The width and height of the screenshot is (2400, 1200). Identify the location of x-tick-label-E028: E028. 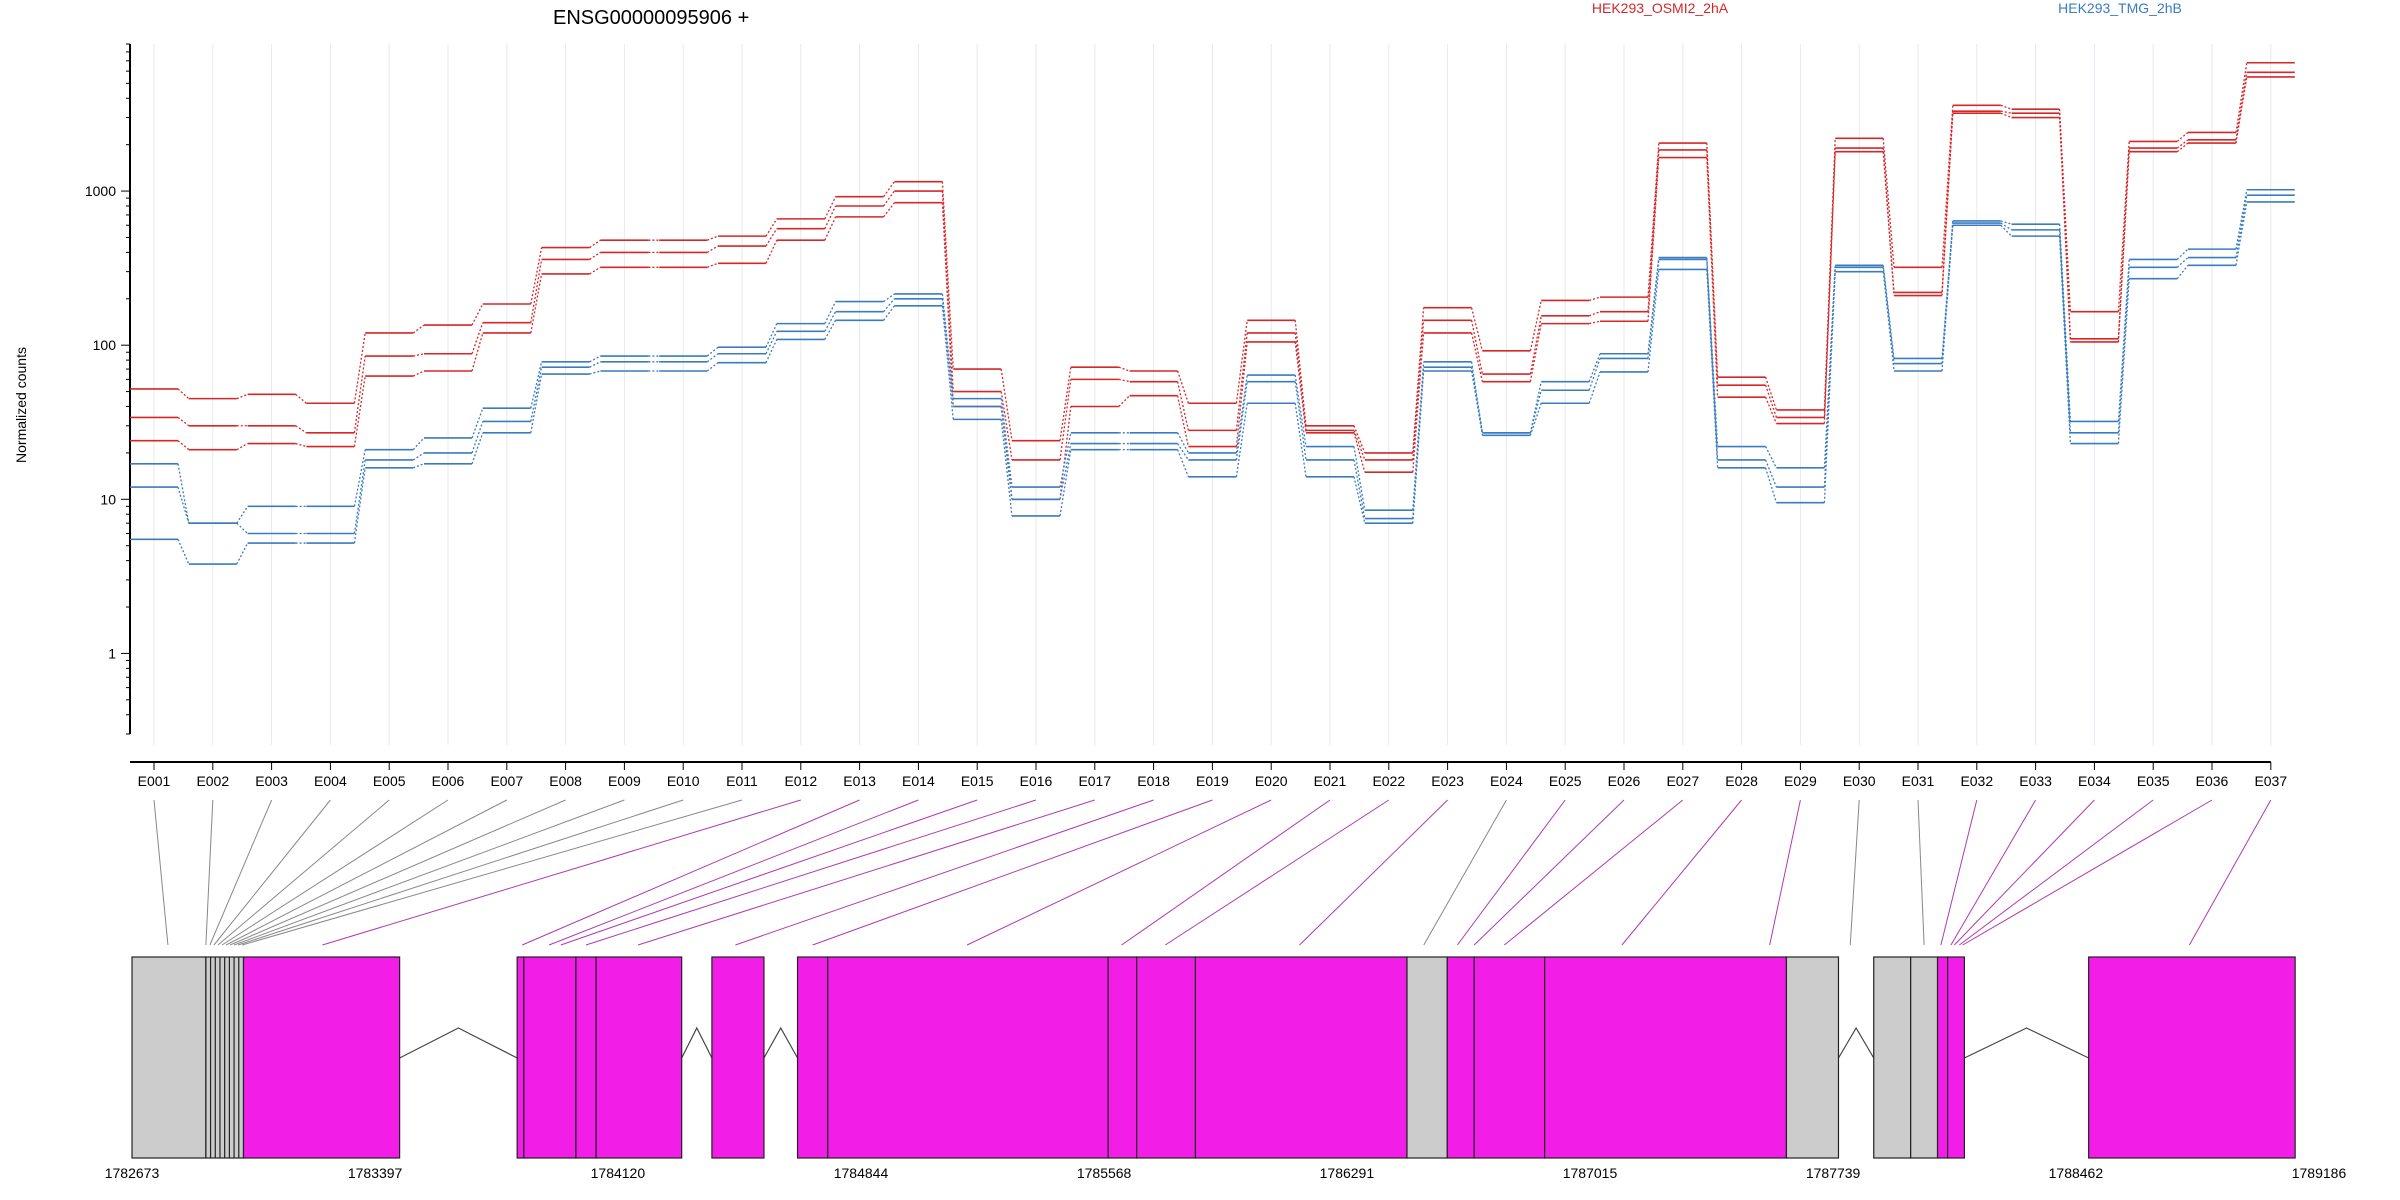
(1741, 781).